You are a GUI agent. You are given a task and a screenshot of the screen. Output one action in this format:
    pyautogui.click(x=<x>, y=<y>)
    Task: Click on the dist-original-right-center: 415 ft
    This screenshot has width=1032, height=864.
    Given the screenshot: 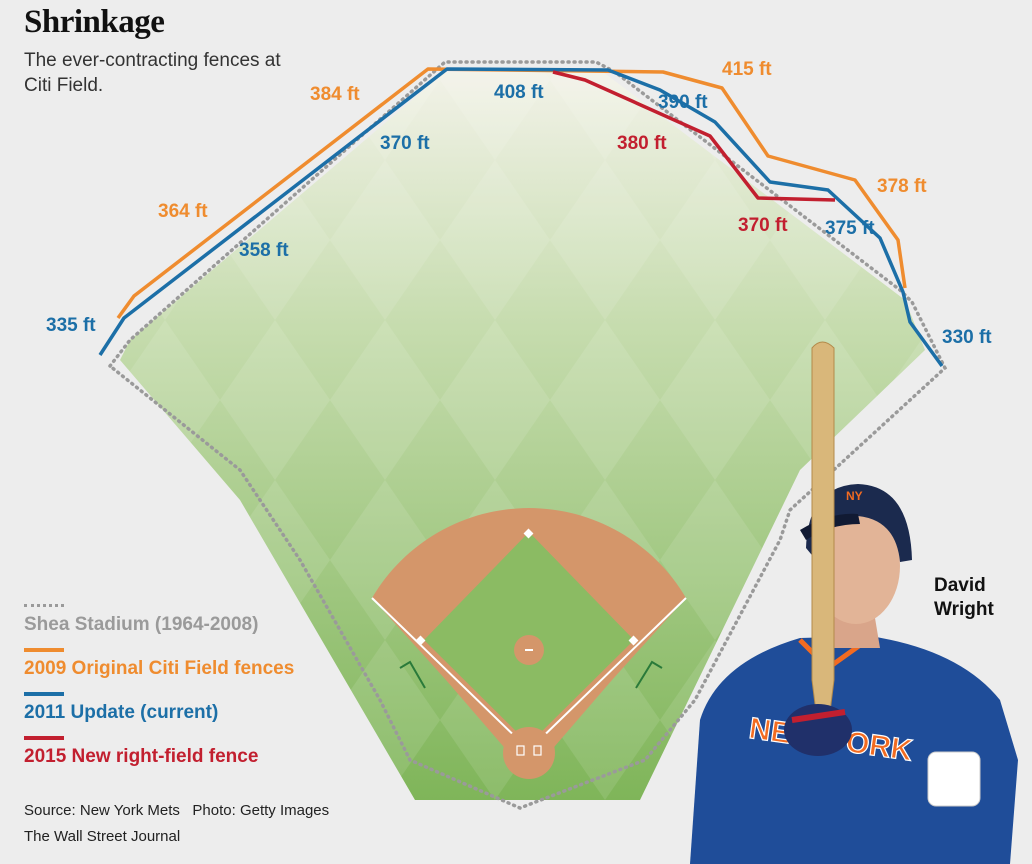 What is the action you would take?
    pyautogui.click(x=747, y=69)
    